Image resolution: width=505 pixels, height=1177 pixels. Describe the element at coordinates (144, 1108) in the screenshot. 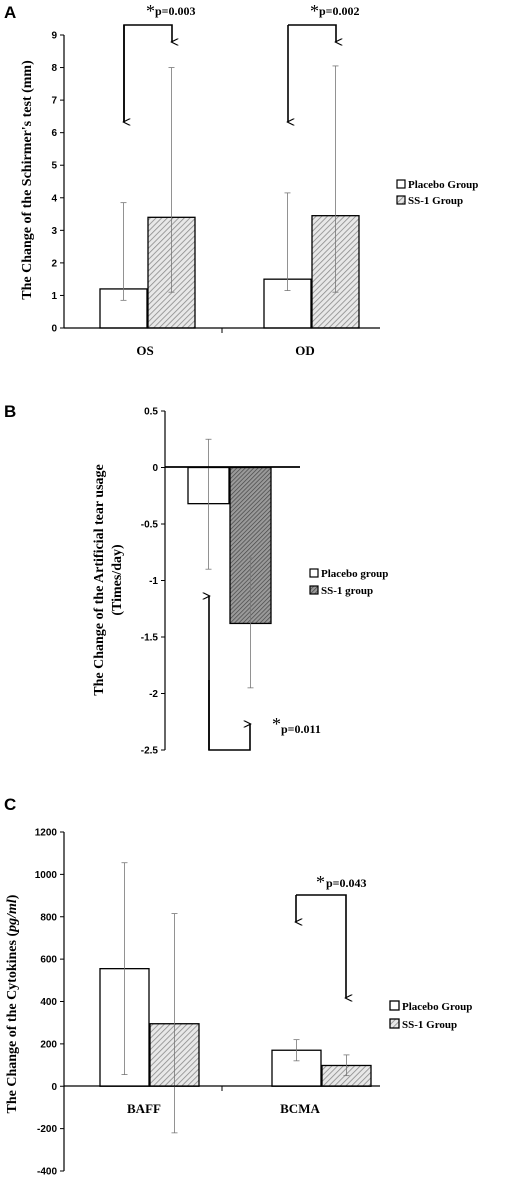

I see `panel-c-cat-baff: BAFF` at that location.